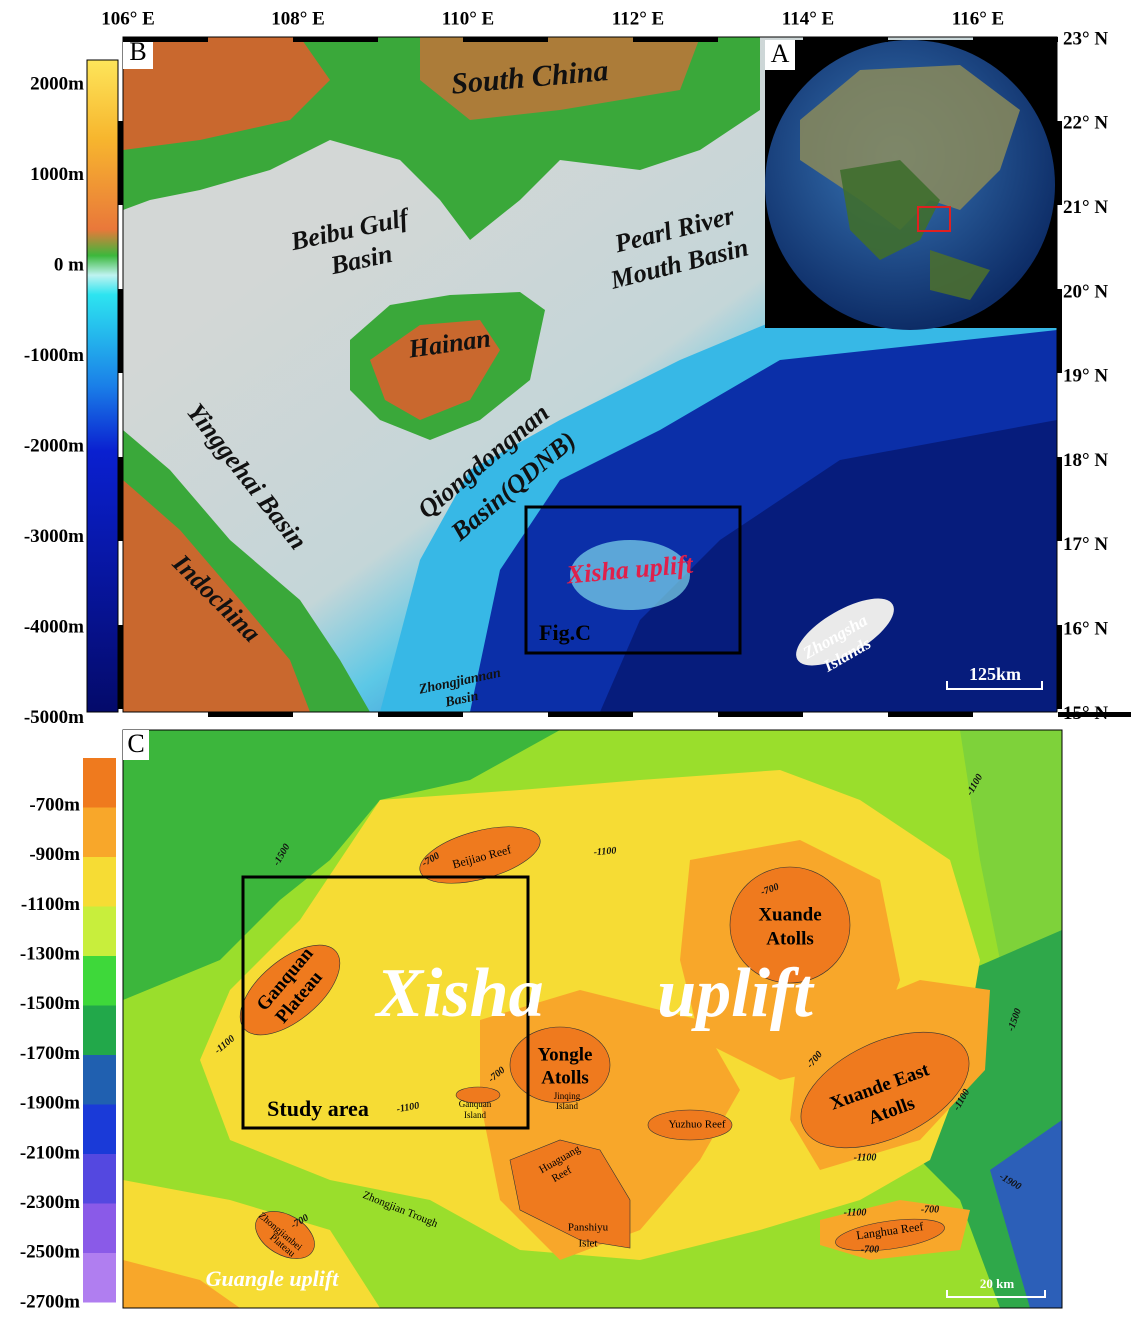  Describe the element at coordinates (588, 1244) in the screenshot. I see `place-name: Islet` at that location.